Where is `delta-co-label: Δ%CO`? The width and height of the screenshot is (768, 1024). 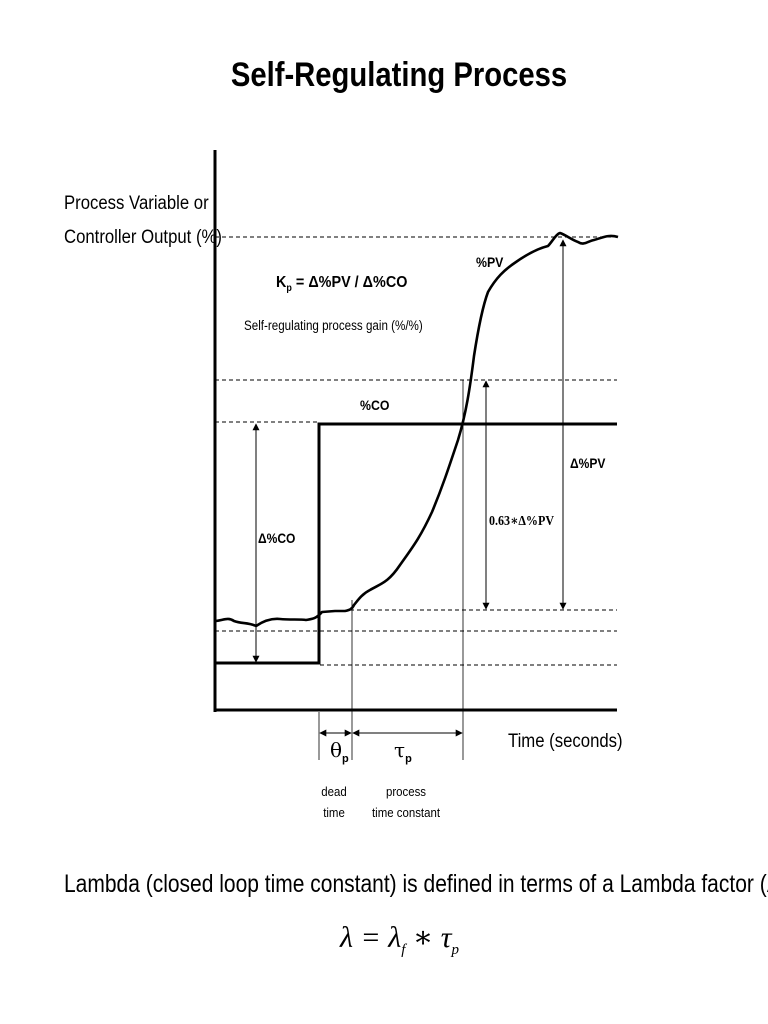 delta-co-label: Δ%CO is located at coordinates (277, 538).